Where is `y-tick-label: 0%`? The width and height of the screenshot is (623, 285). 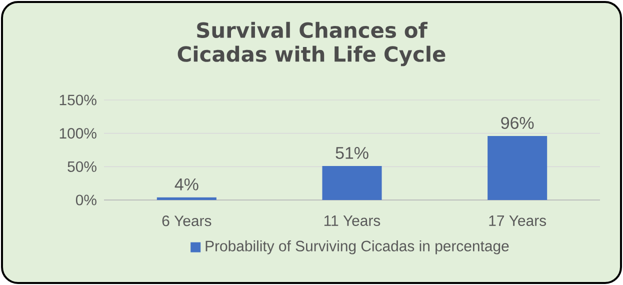 y-tick-label: 0% is located at coordinates (86, 200).